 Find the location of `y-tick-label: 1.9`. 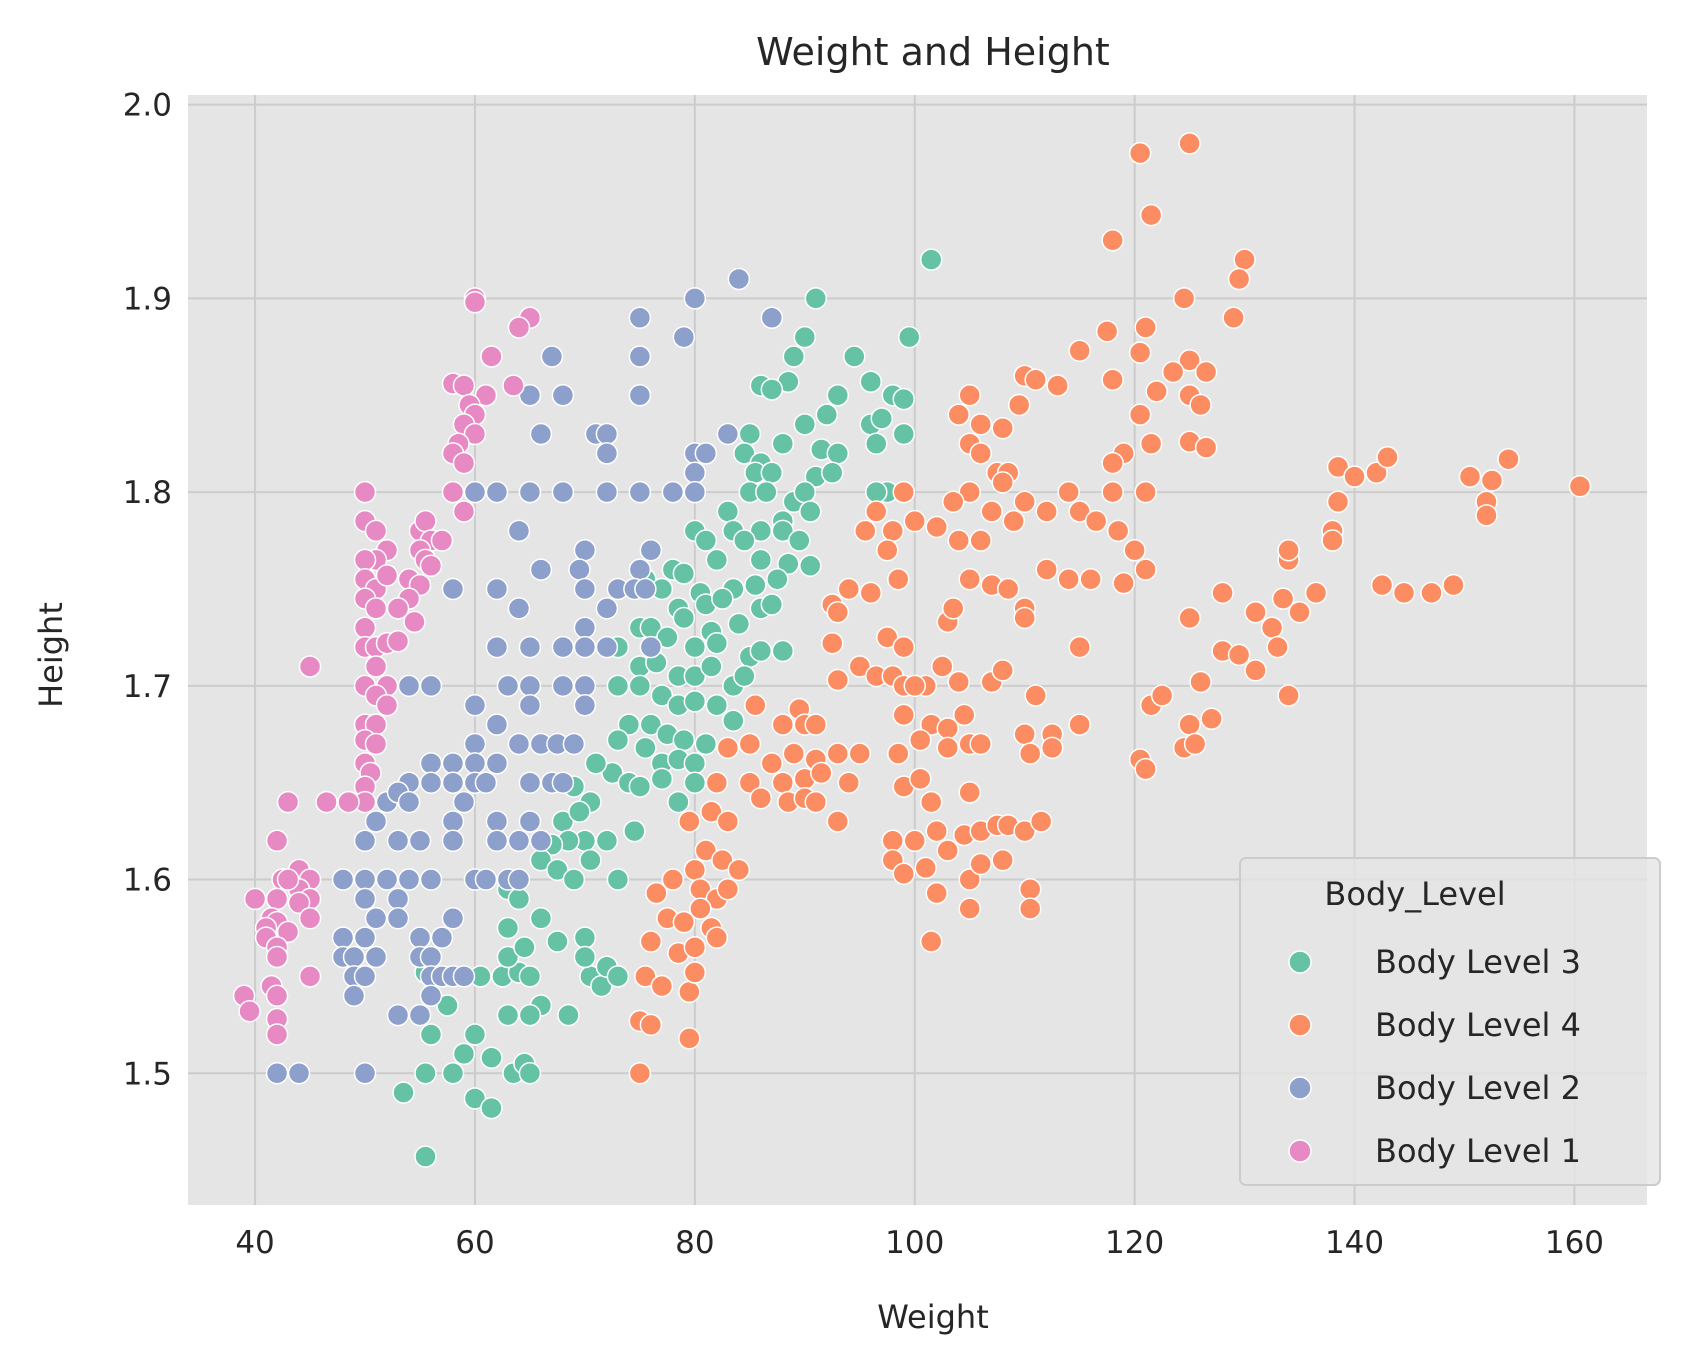

y-tick-label: 1.9 is located at coordinates (147, 299).